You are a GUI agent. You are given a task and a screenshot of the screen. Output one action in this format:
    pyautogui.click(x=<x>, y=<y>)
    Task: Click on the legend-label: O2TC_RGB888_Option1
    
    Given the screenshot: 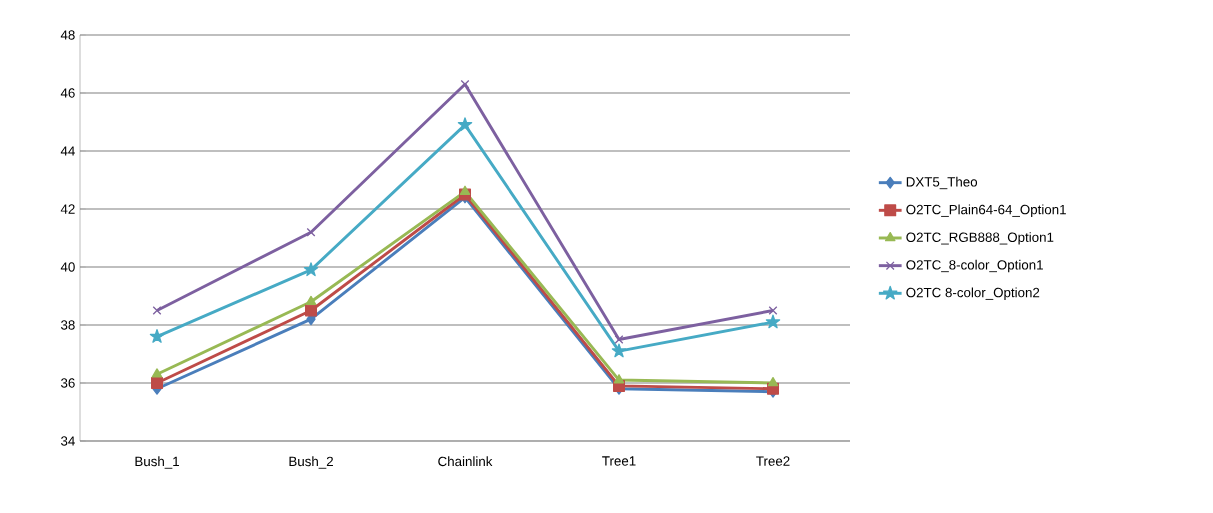 What is the action you would take?
    pyautogui.click(x=980, y=238)
    